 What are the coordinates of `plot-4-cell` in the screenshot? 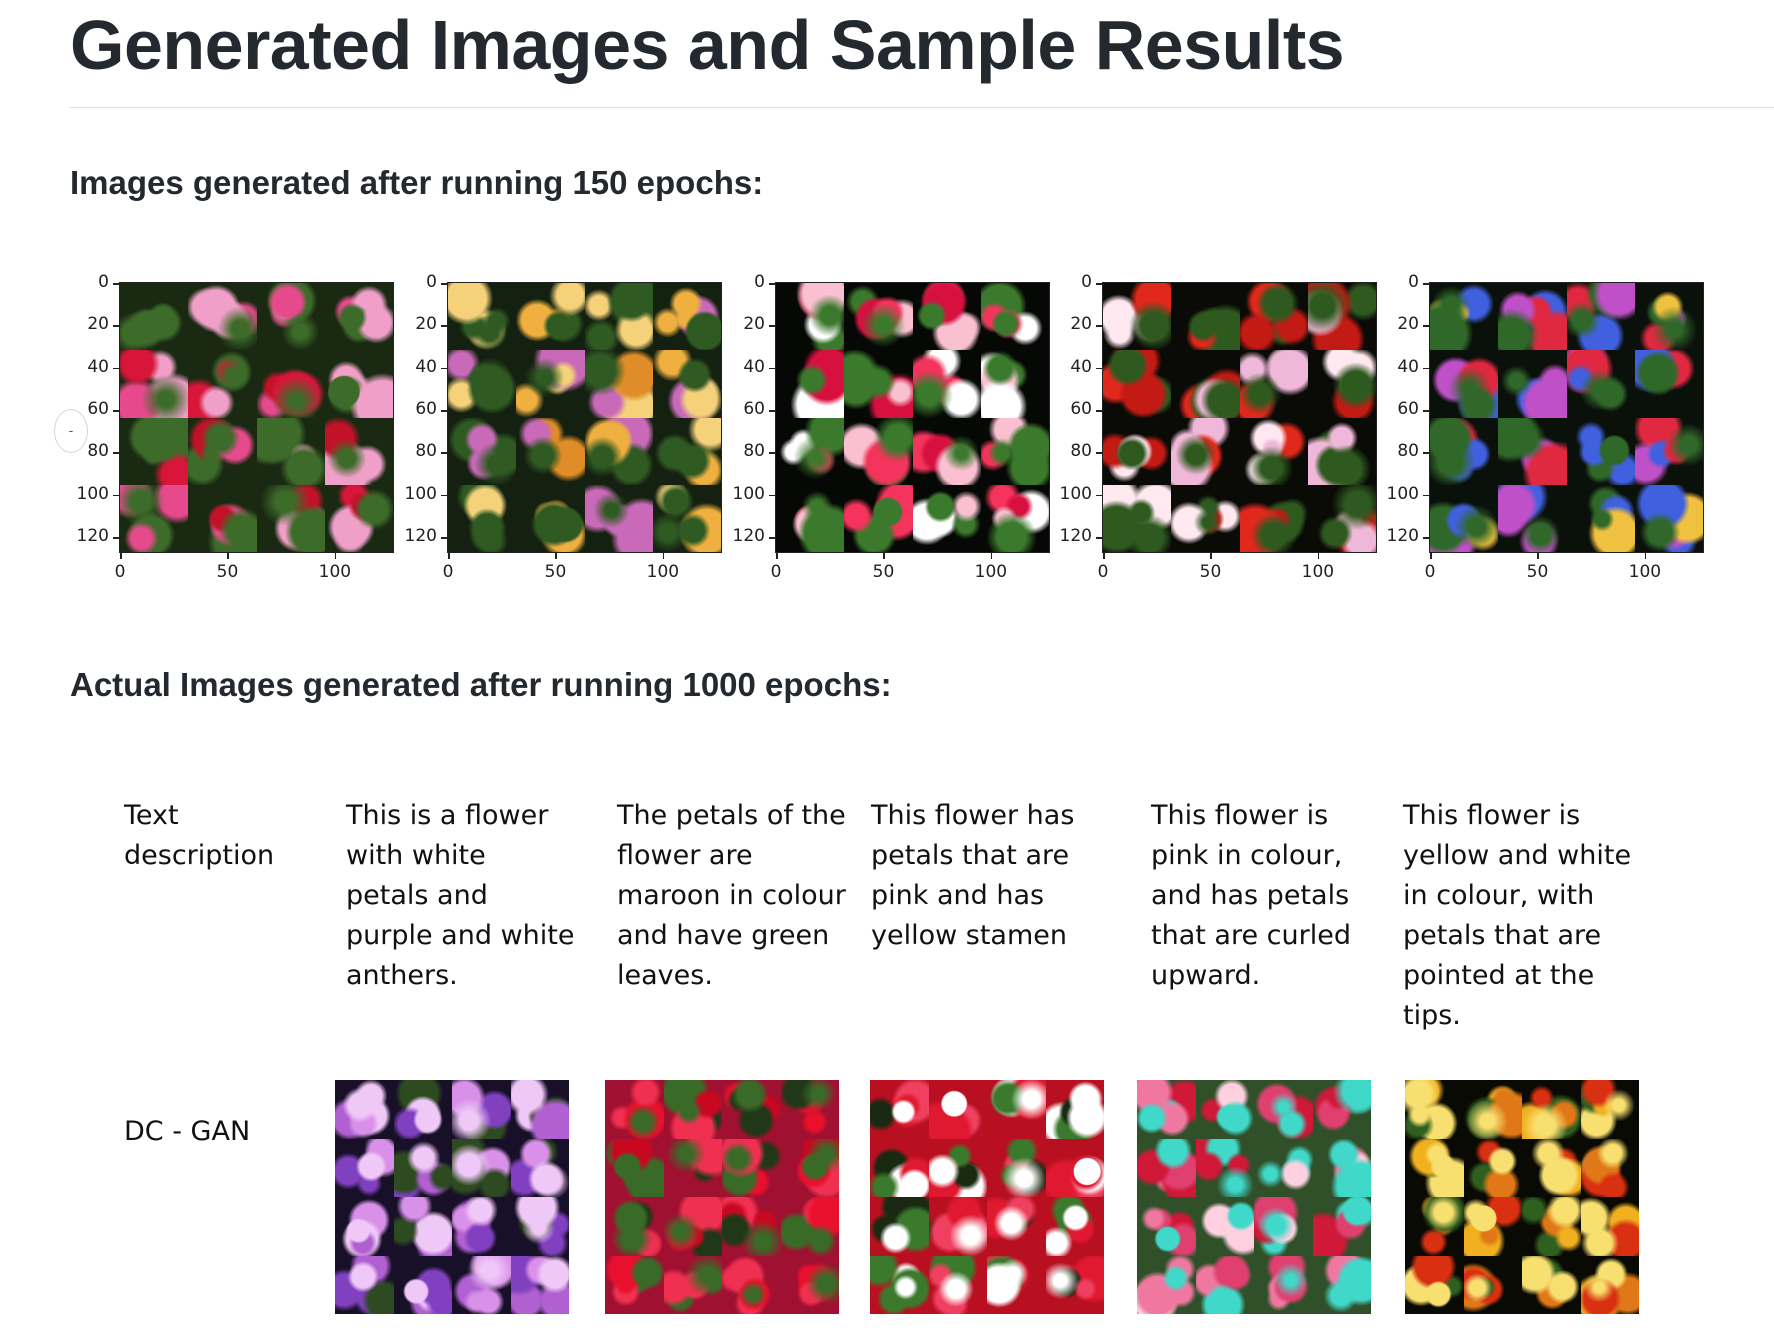 It's located at (1137, 518).